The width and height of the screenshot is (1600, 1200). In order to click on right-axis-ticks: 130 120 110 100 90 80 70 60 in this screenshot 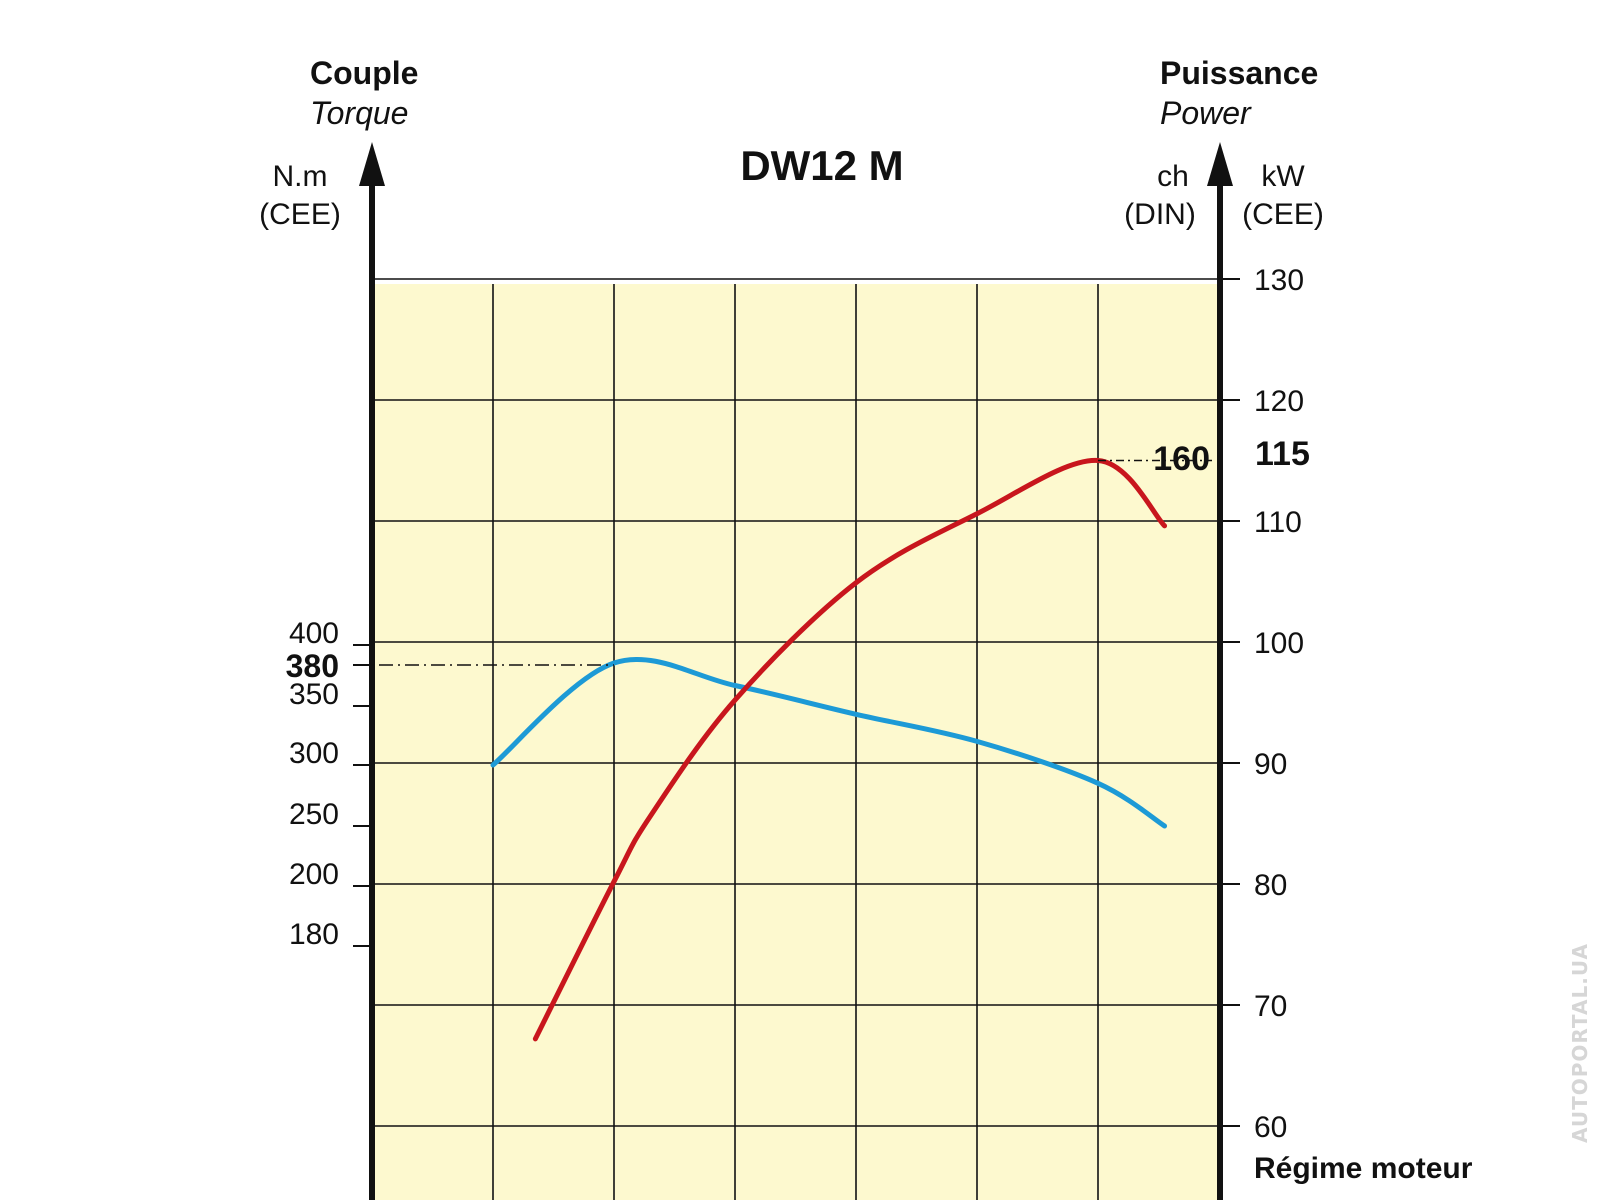, I will do `click(1262, 704)`.